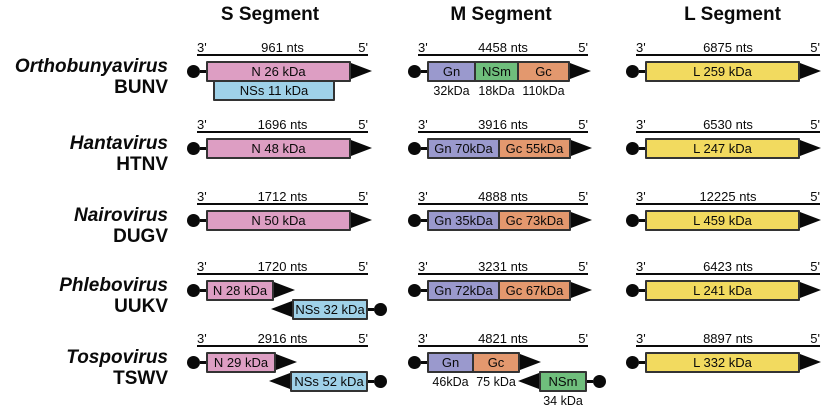 The image size is (822, 406). What do you see at coordinates (450, 362) in the screenshot?
I see `gene-box-label: Gn` at bounding box center [450, 362].